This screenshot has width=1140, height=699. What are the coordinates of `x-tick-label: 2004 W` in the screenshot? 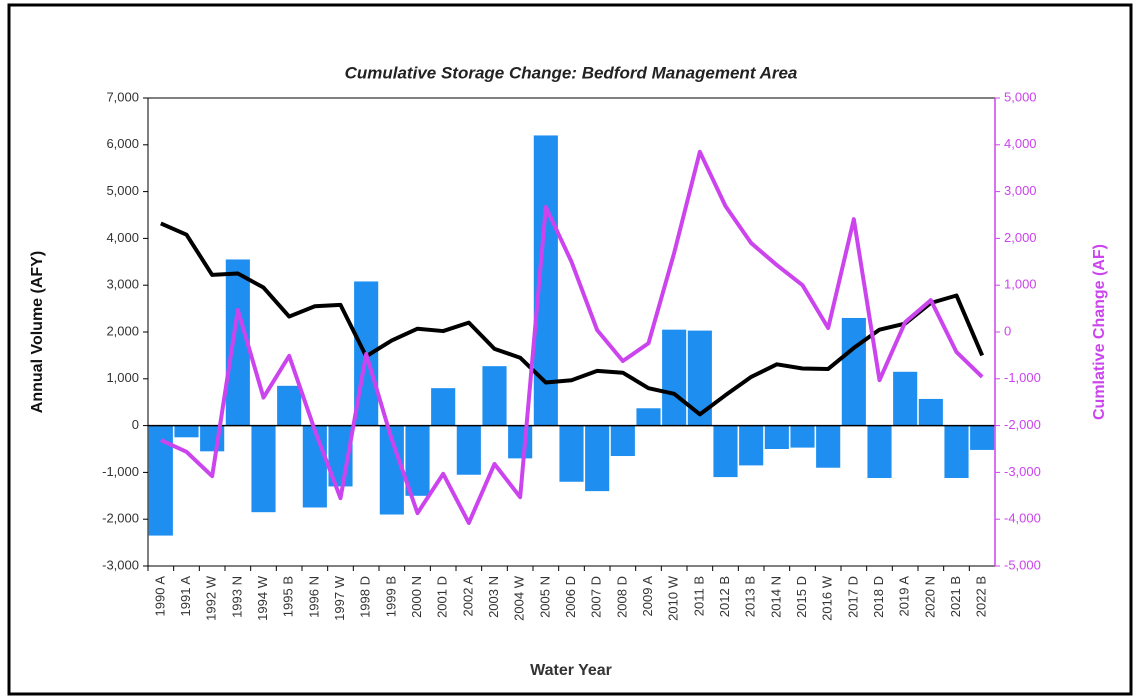 It's located at (519, 598).